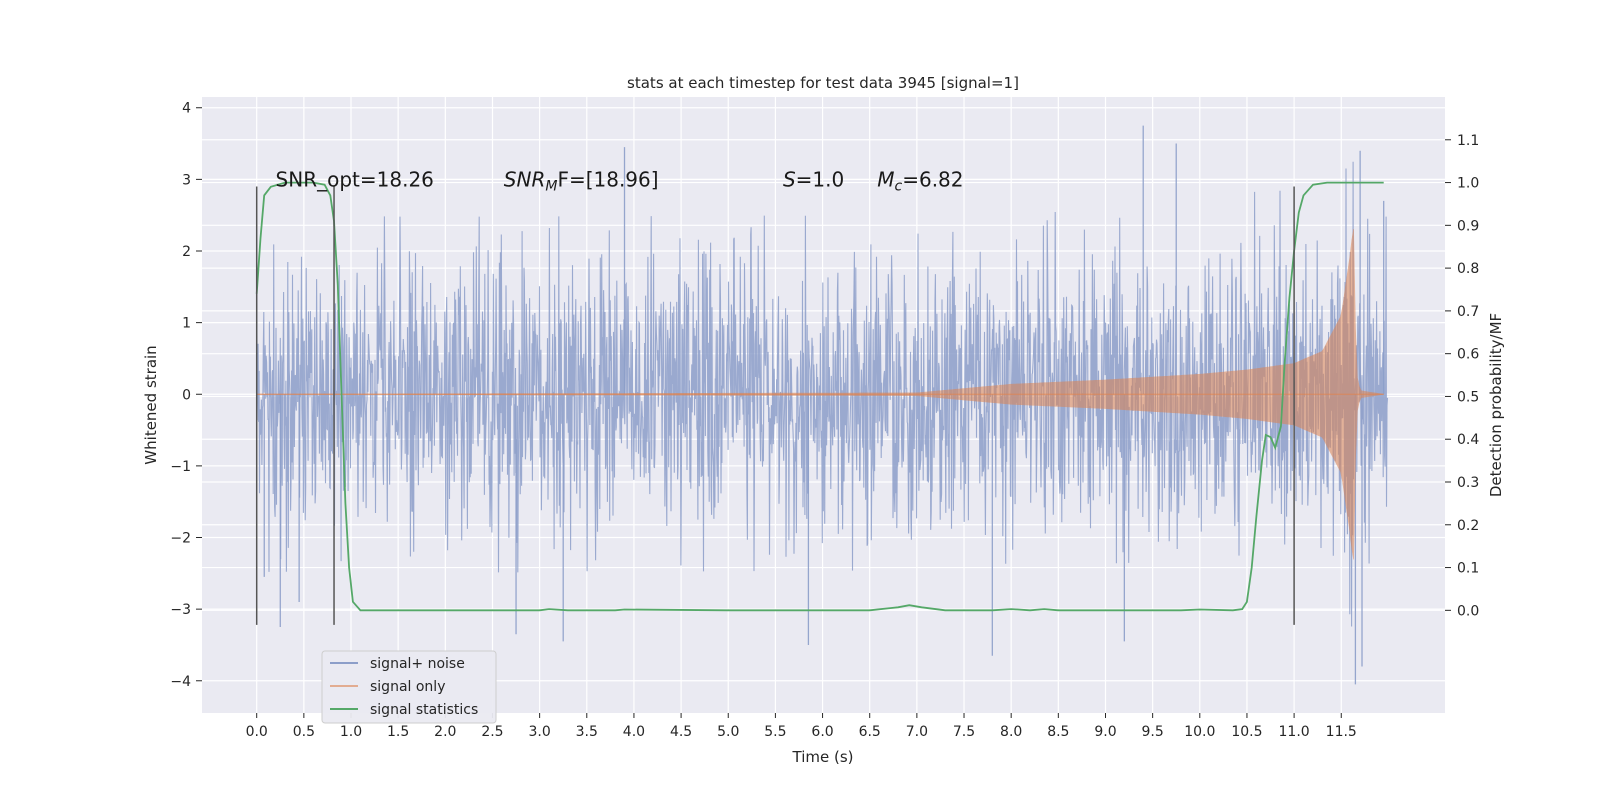  I want to click on annotation-head: S, so click(789, 179).